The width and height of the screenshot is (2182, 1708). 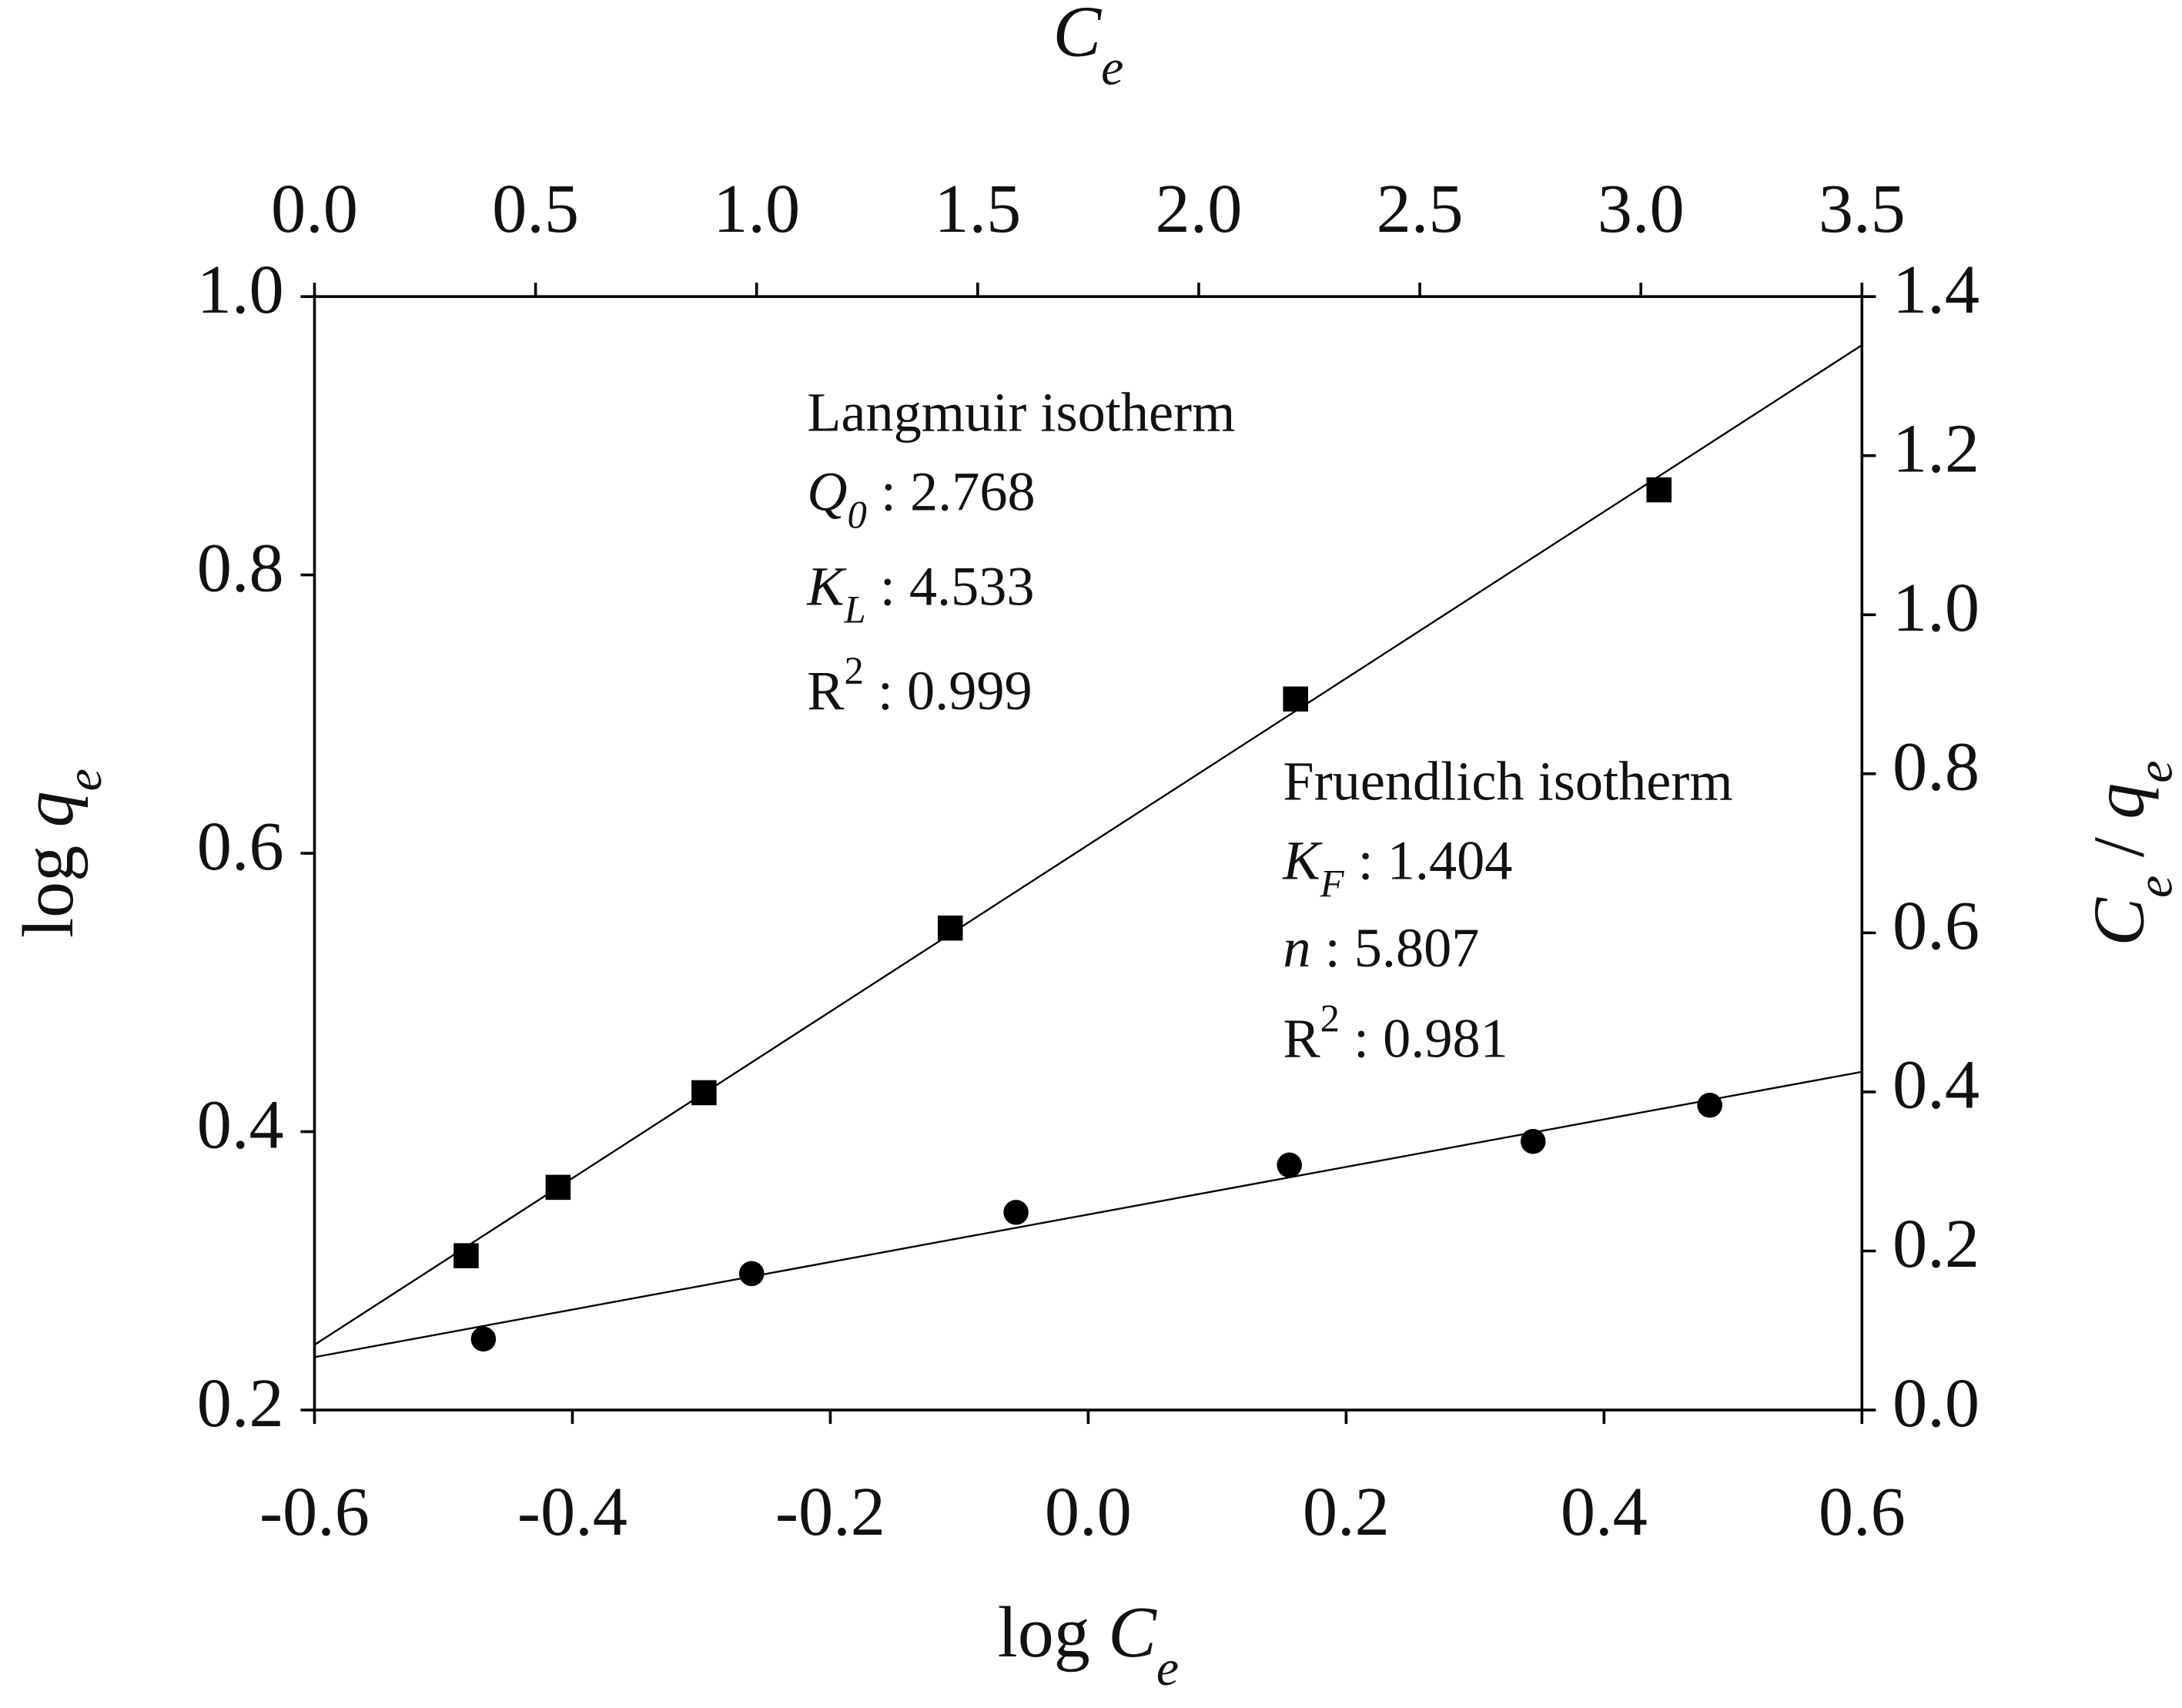 What do you see at coordinates (1199, 208) in the screenshot?
I see `tick-label: 2.0` at bounding box center [1199, 208].